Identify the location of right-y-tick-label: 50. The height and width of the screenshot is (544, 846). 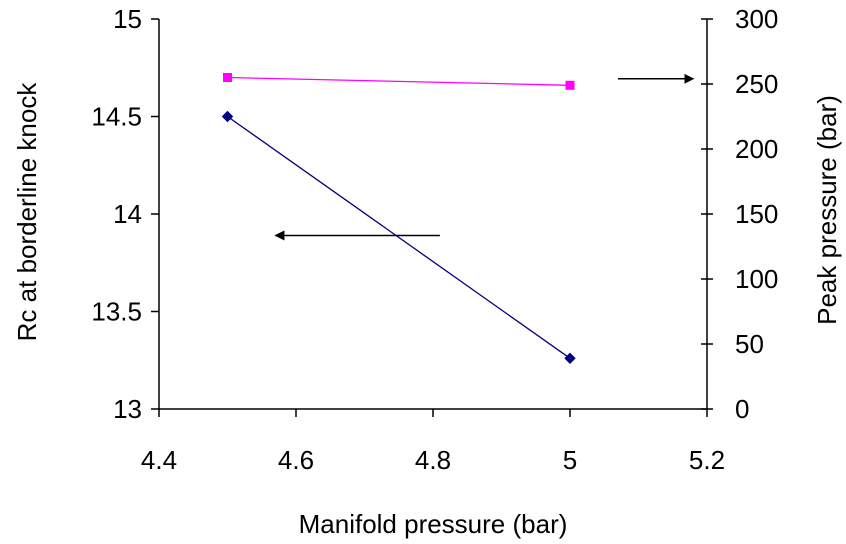
(749, 344).